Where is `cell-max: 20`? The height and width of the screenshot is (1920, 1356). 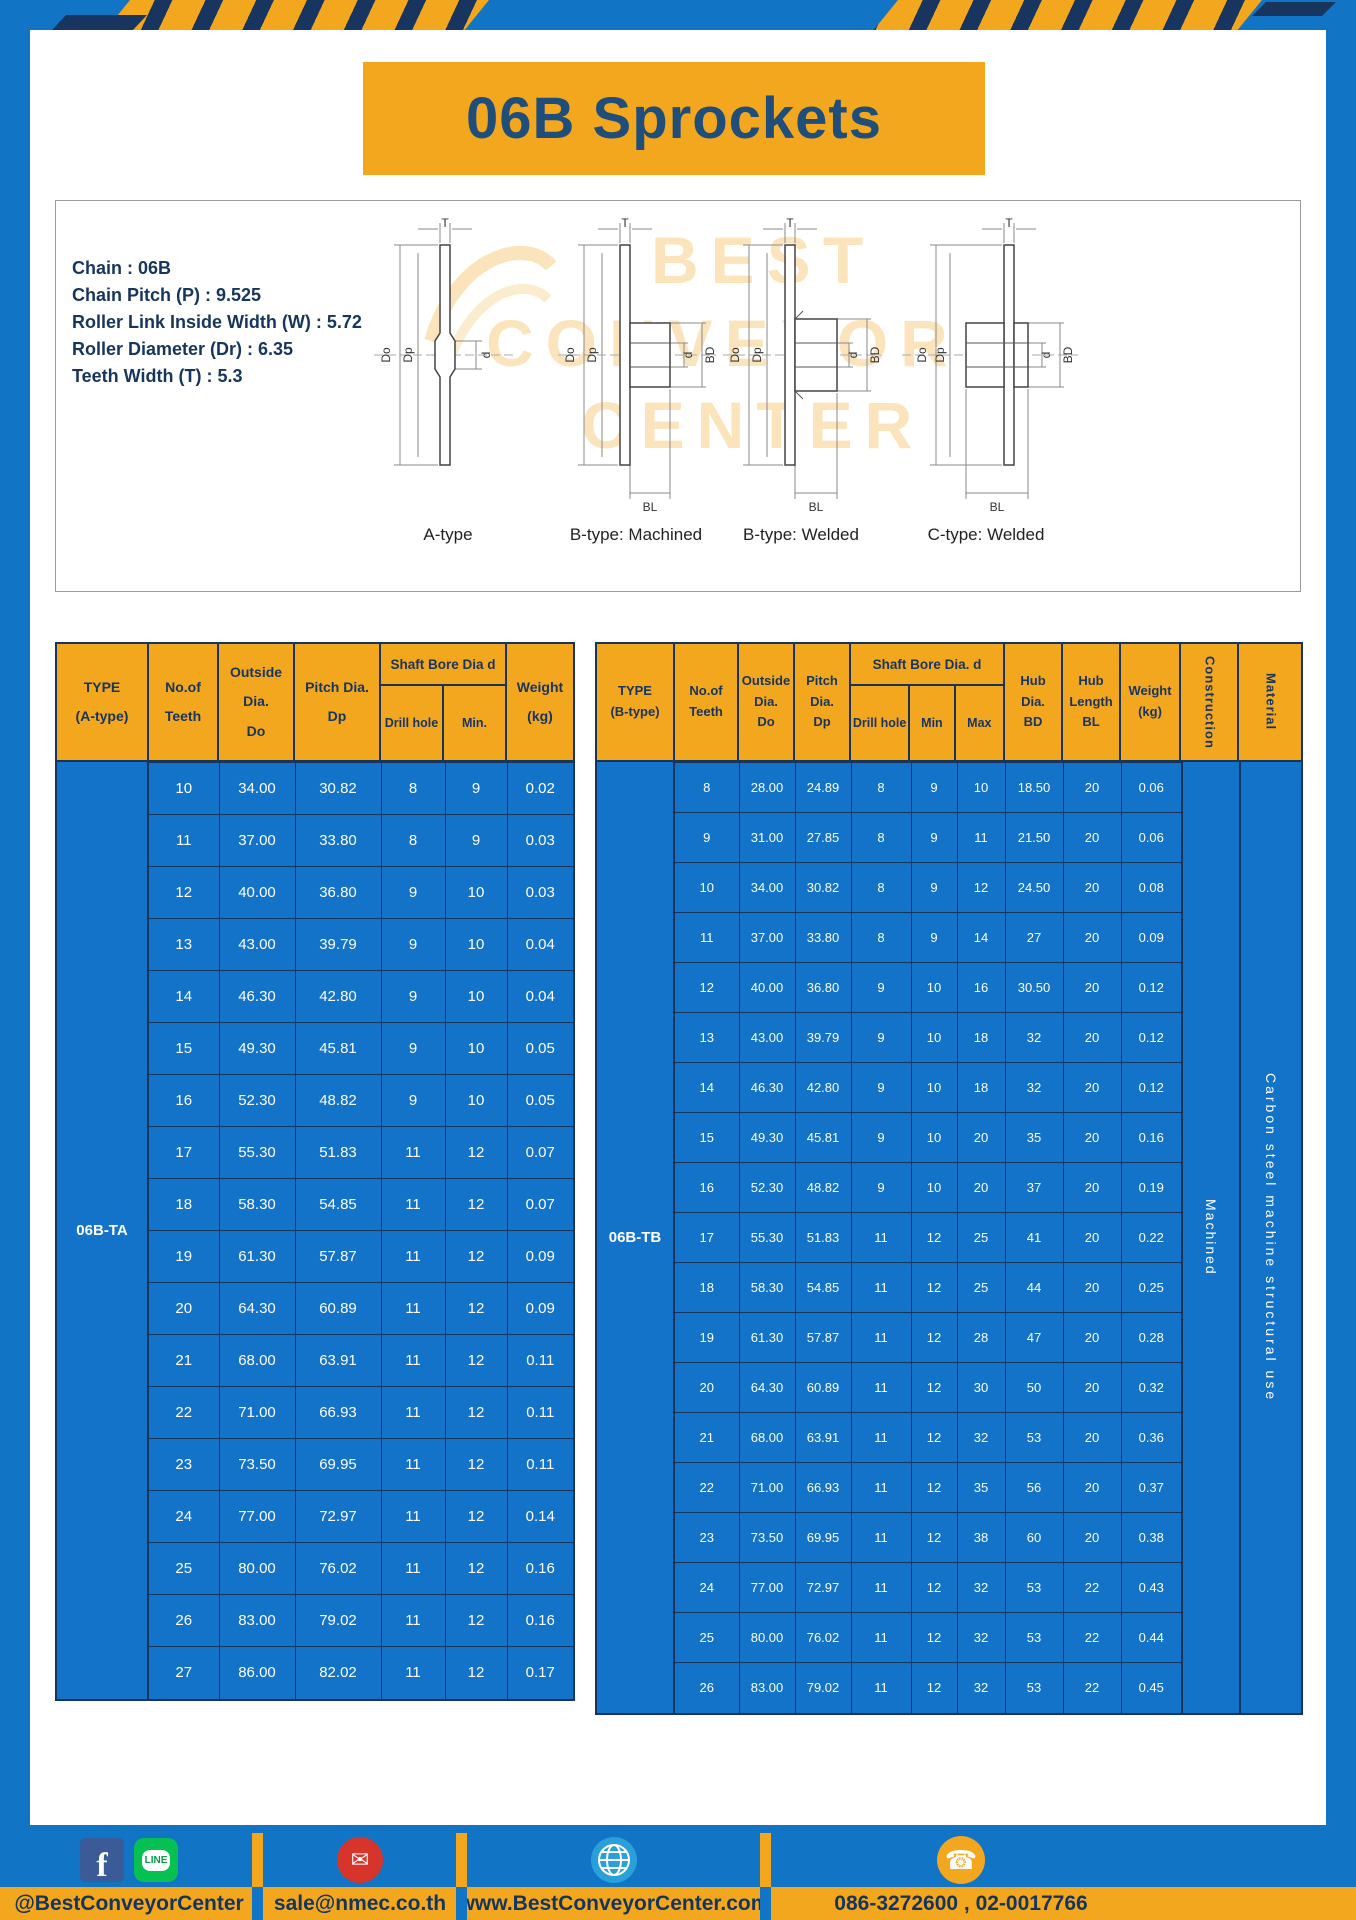
cell-max: 20 is located at coordinates (981, 1137).